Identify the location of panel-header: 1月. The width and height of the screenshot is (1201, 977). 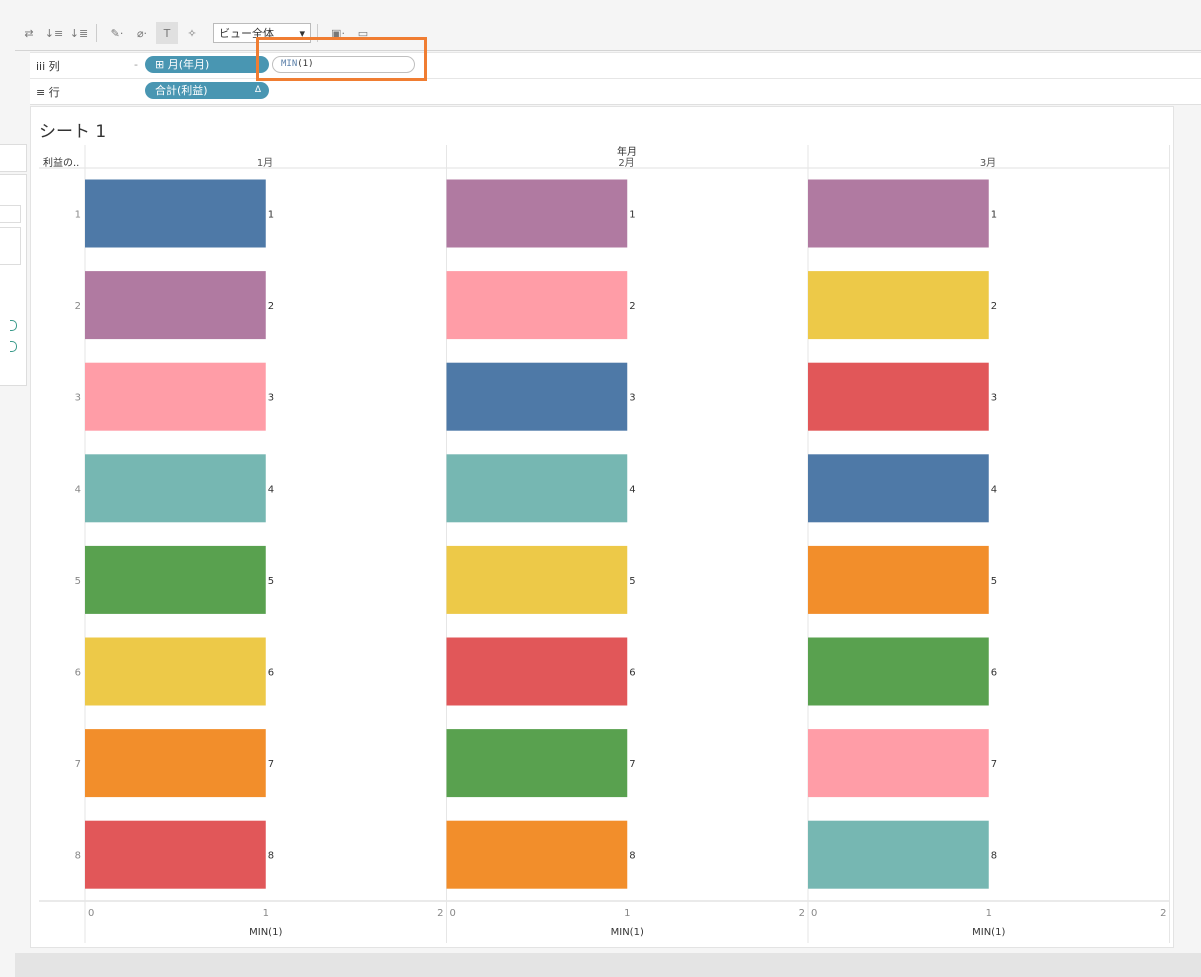
(265, 163).